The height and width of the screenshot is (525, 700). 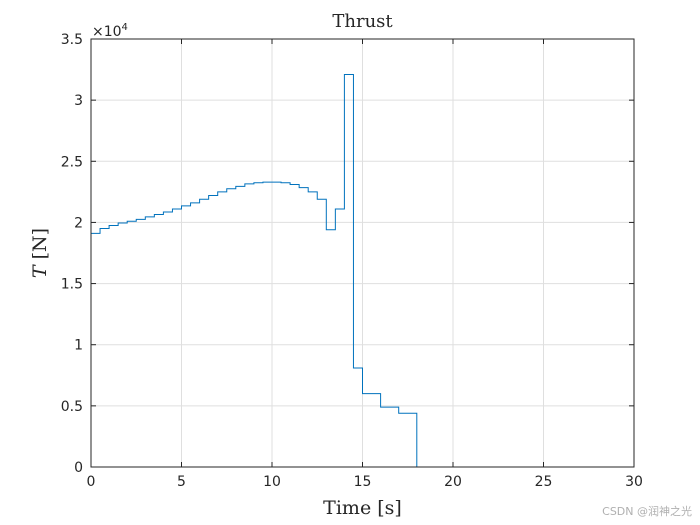 I want to click on y-tick-label: 2, so click(x=78, y=223).